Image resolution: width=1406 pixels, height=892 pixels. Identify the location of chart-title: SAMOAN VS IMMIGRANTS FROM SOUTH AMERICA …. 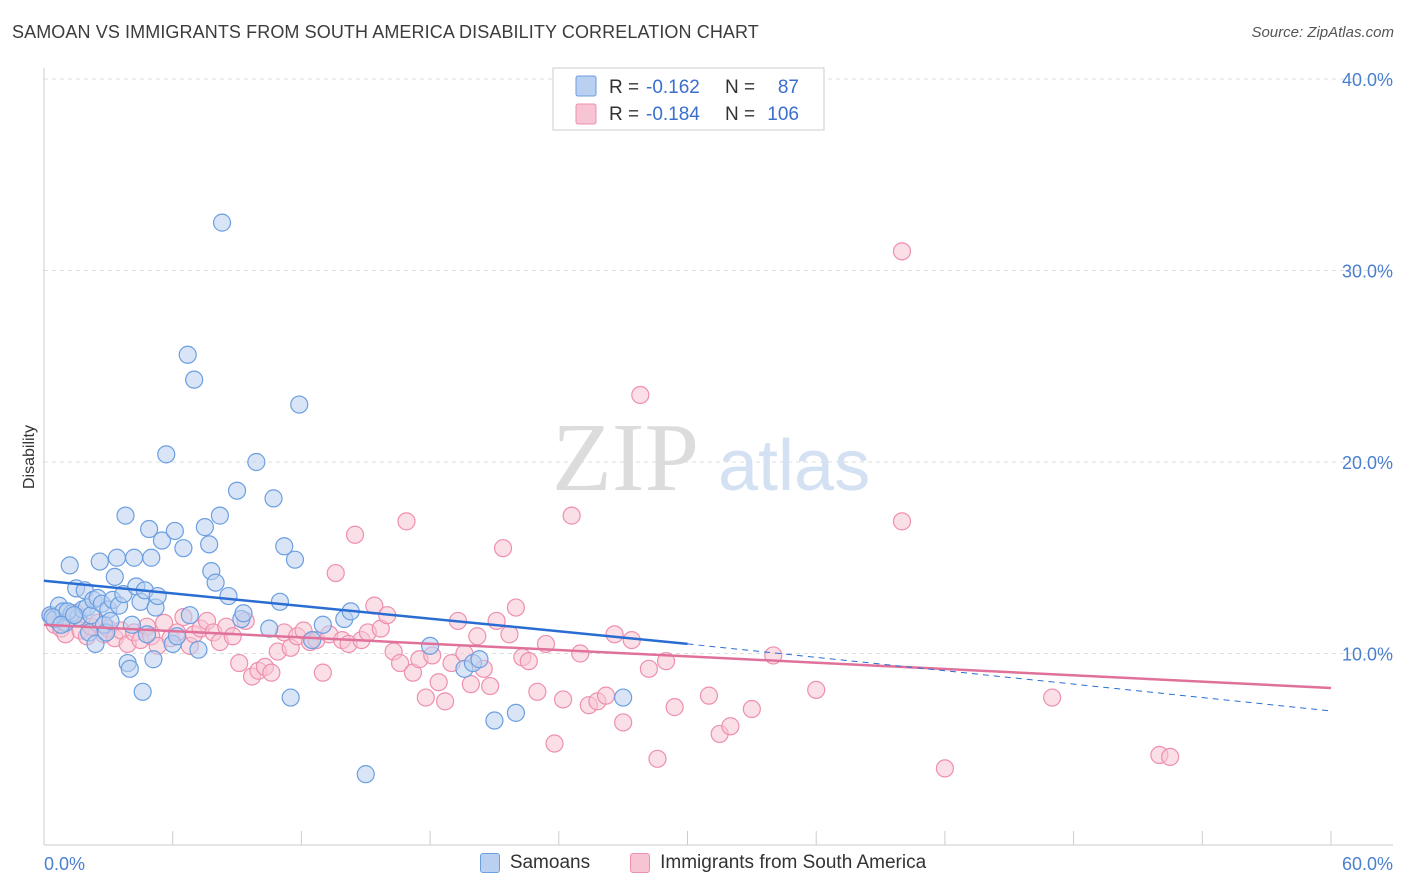
(385, 32).